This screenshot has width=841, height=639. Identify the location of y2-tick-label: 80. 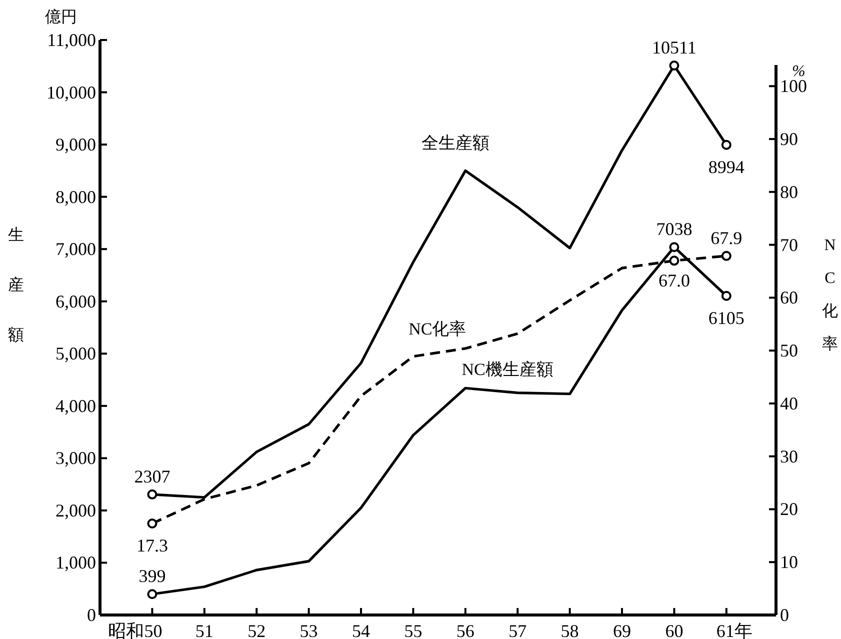
(789, 192).